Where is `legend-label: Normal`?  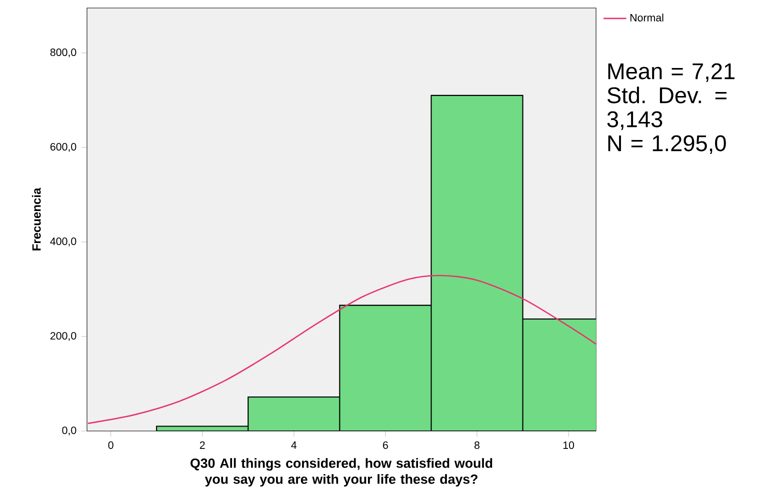 legend-label: Normal is located at coordinates (647, 18).